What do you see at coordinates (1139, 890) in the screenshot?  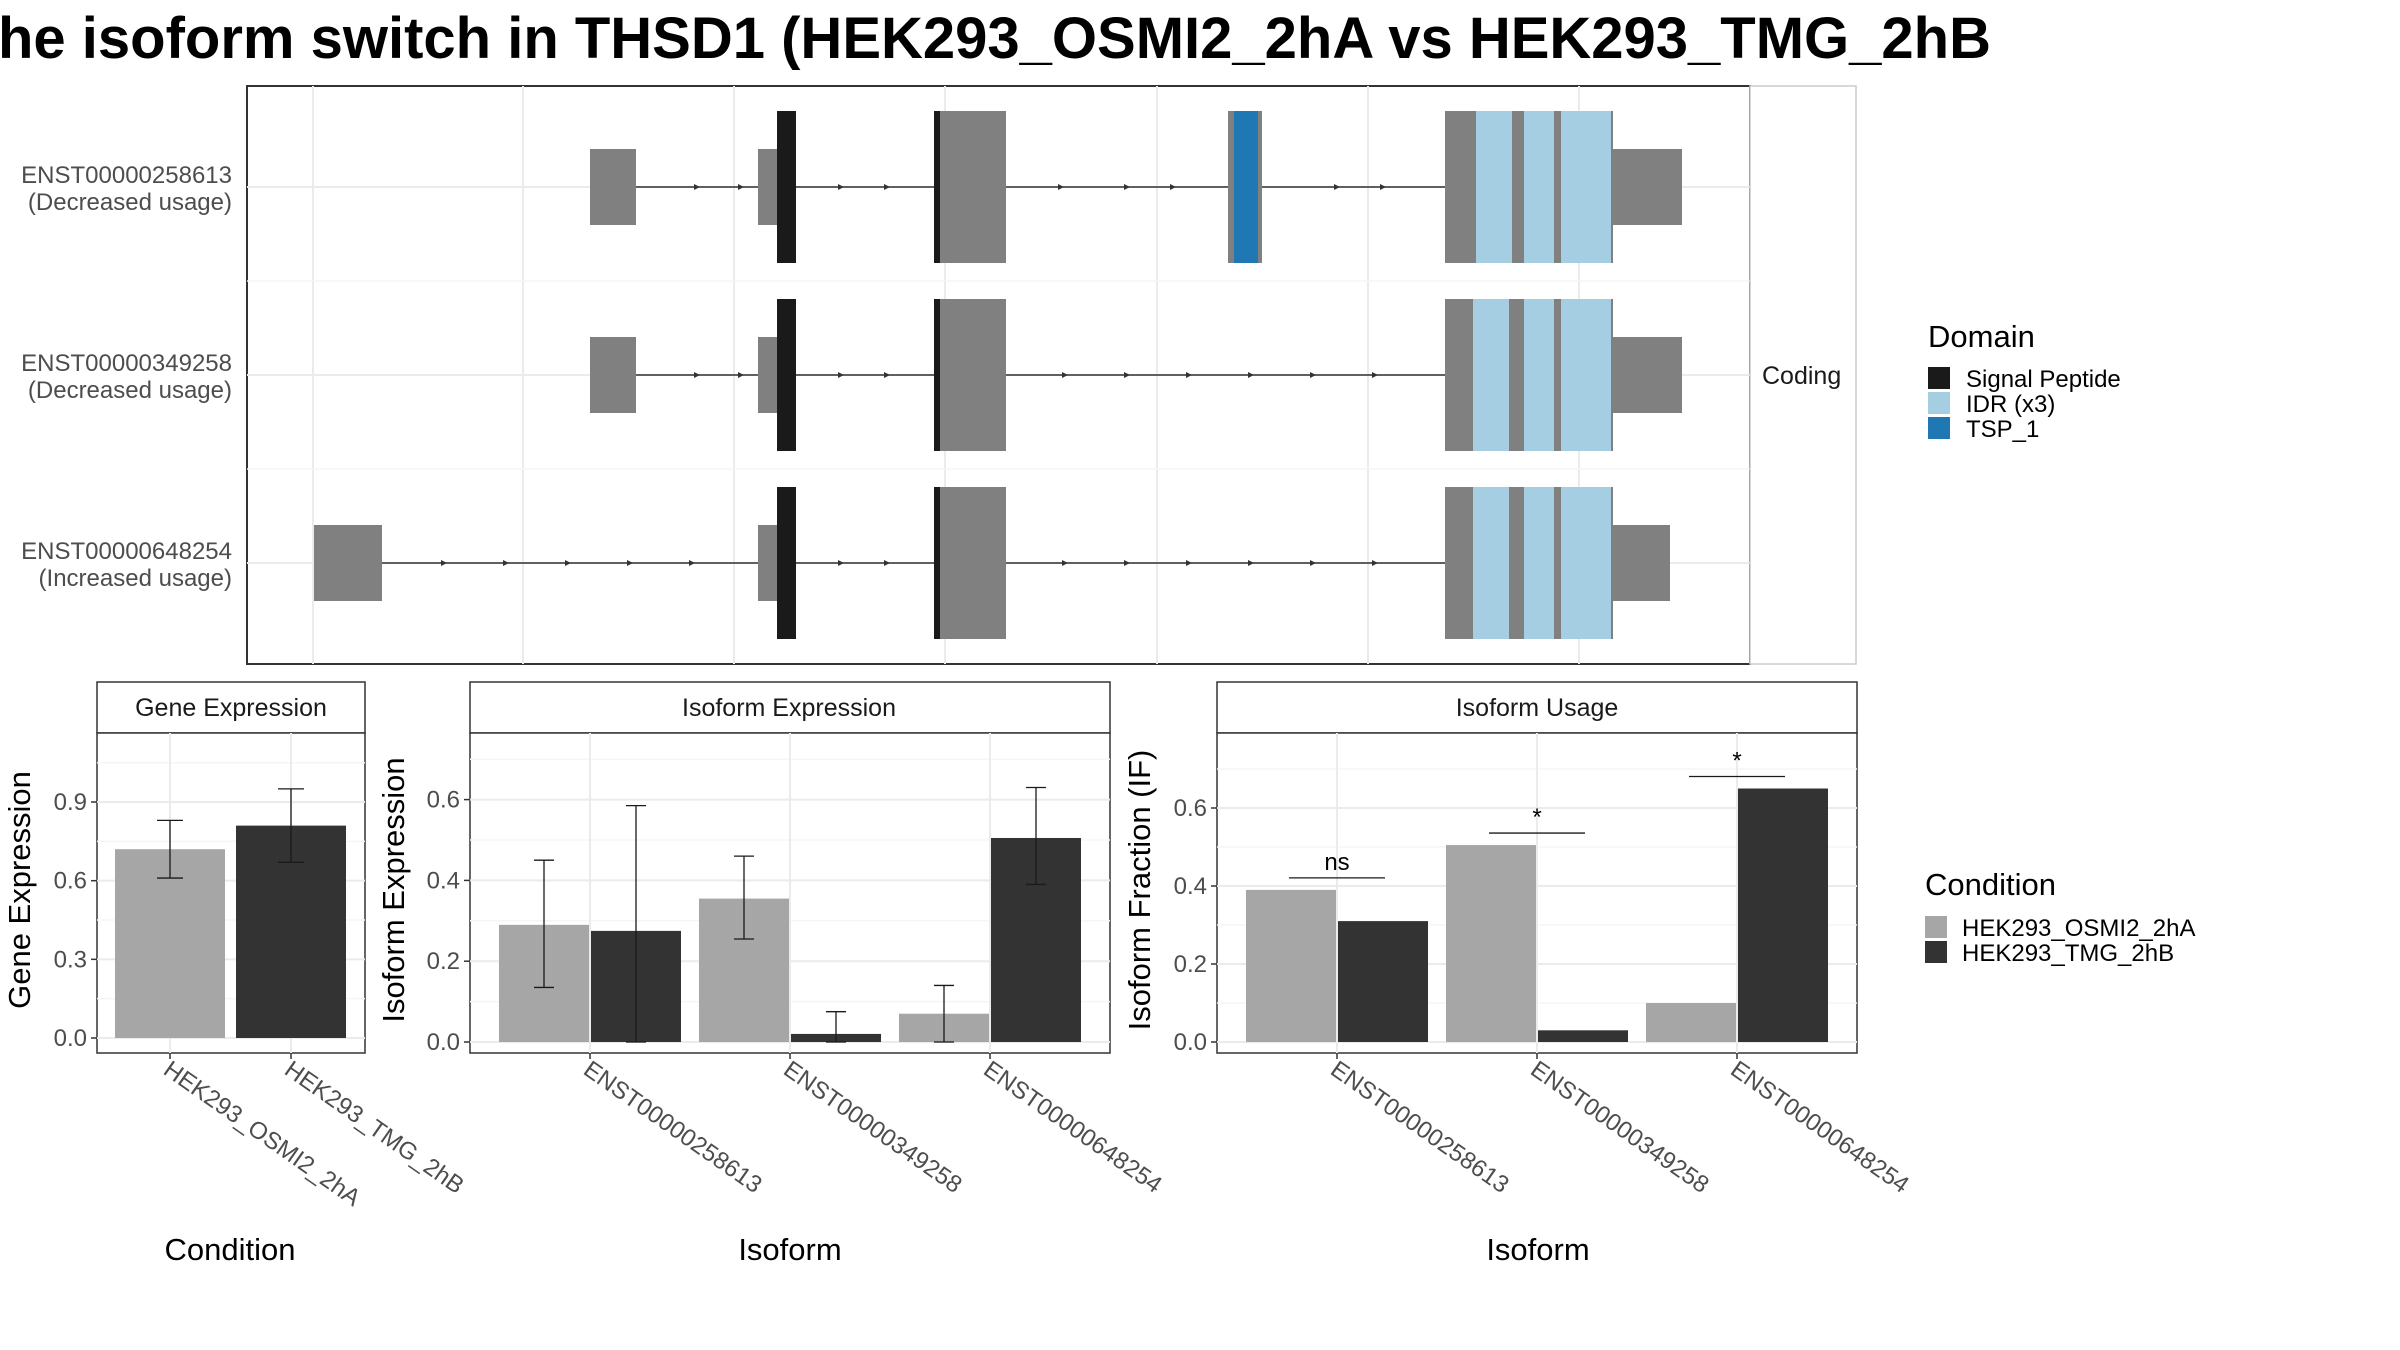 I see `y-axis-title: Isoform Fraction (IF)` at bounding box center [1139, 890].